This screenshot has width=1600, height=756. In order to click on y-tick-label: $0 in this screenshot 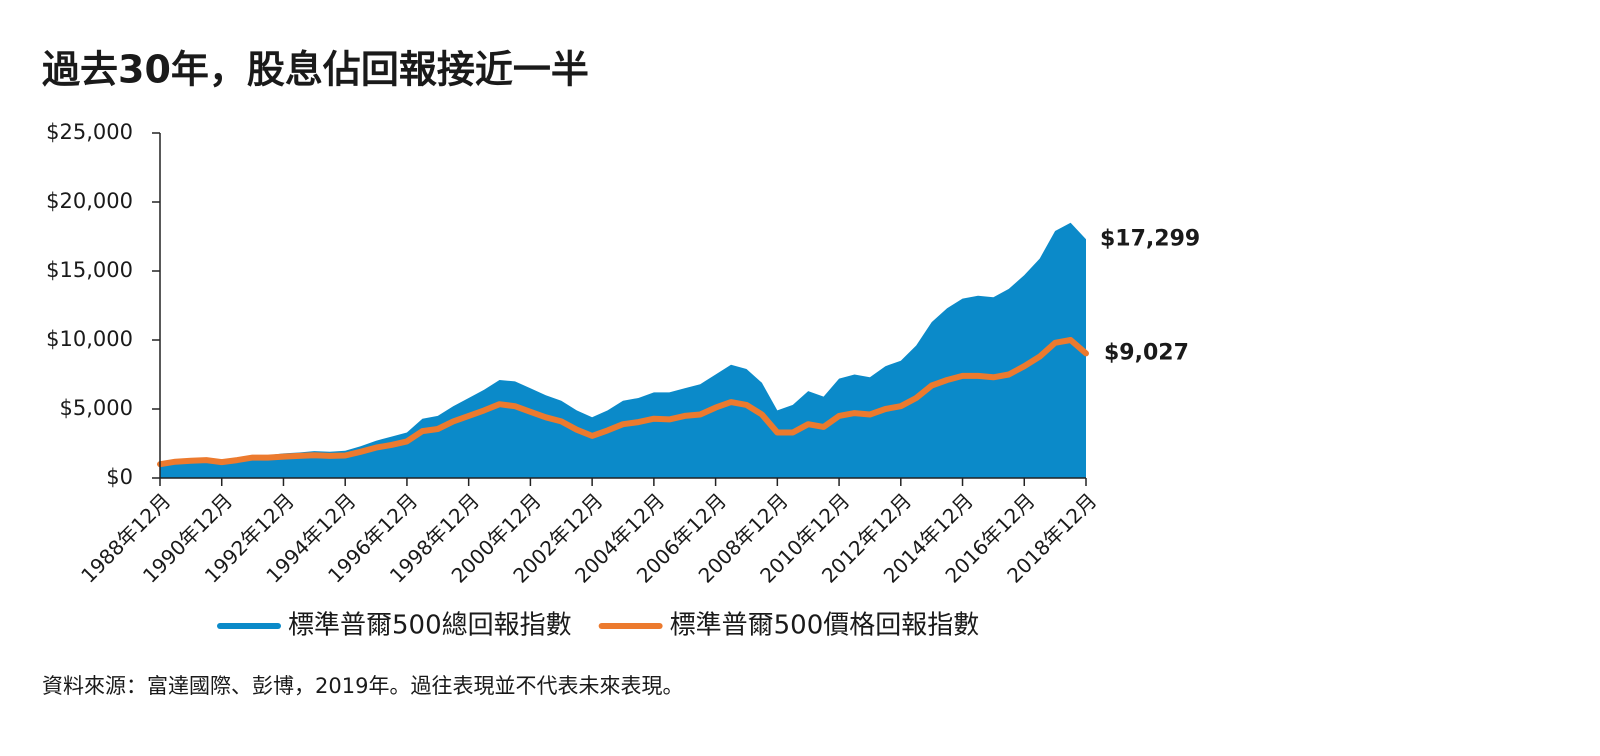, I will do `click(119, 477)`.